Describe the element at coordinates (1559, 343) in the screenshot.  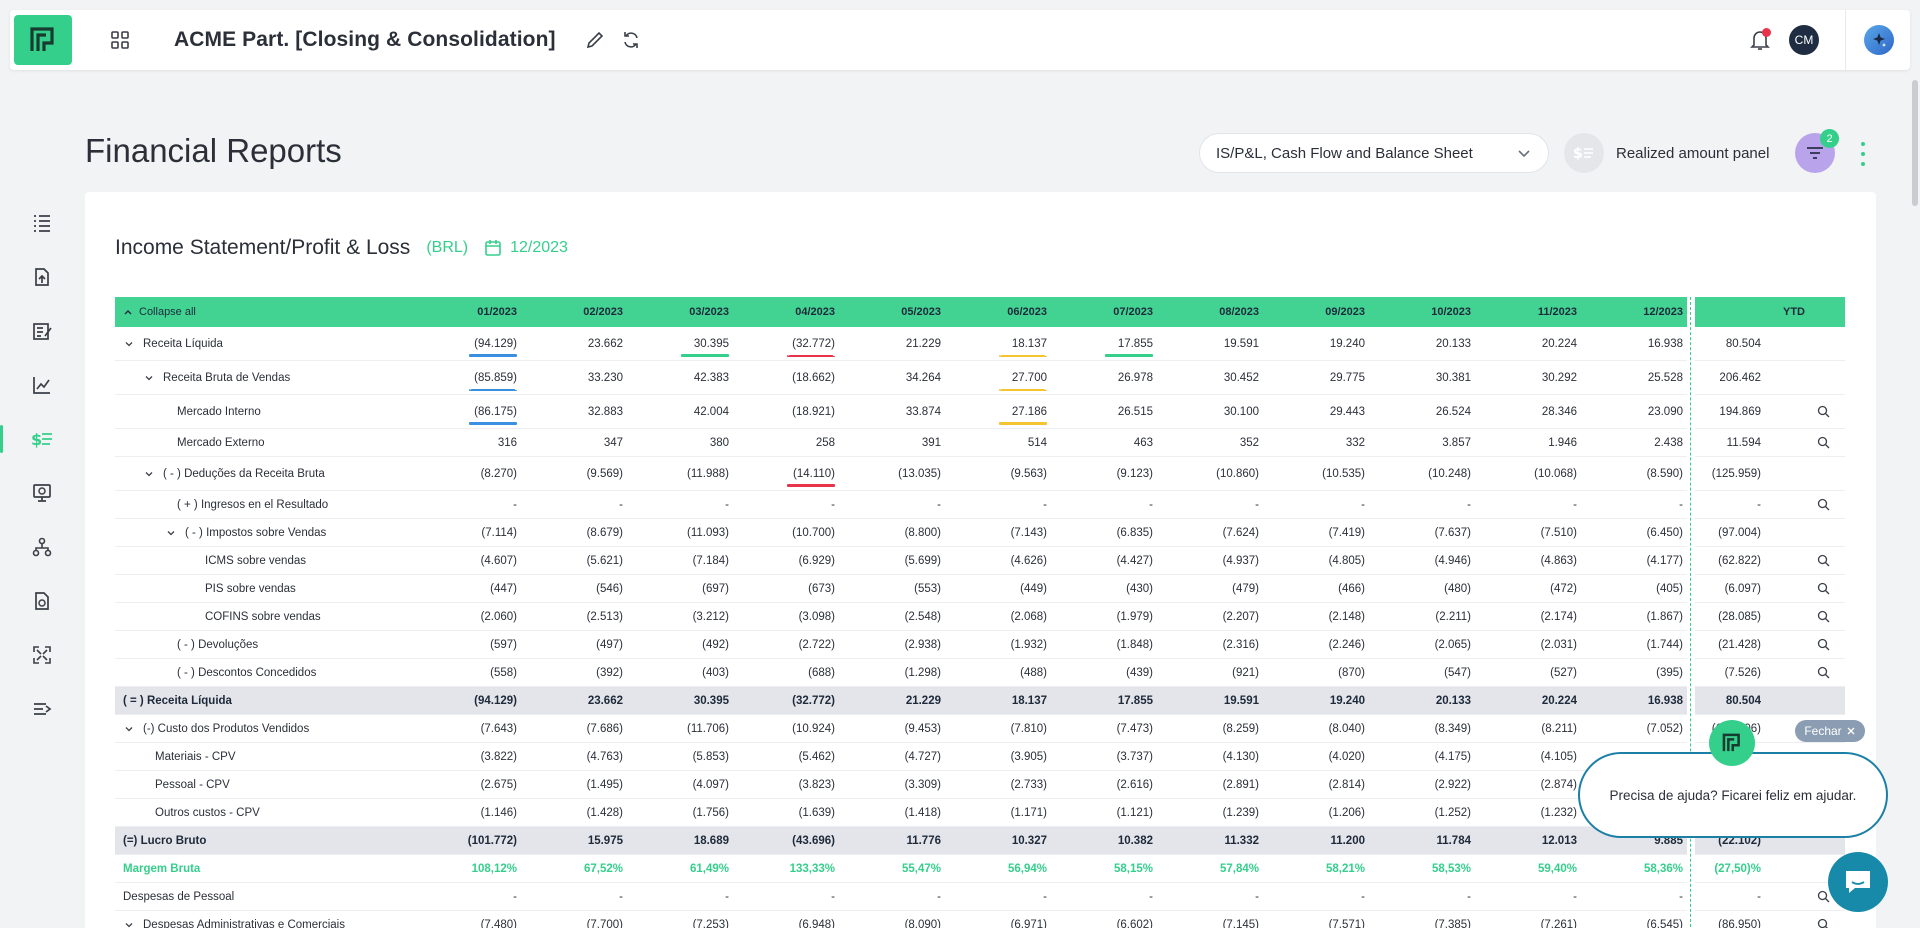
I see `month-value: 20.224` at that location.